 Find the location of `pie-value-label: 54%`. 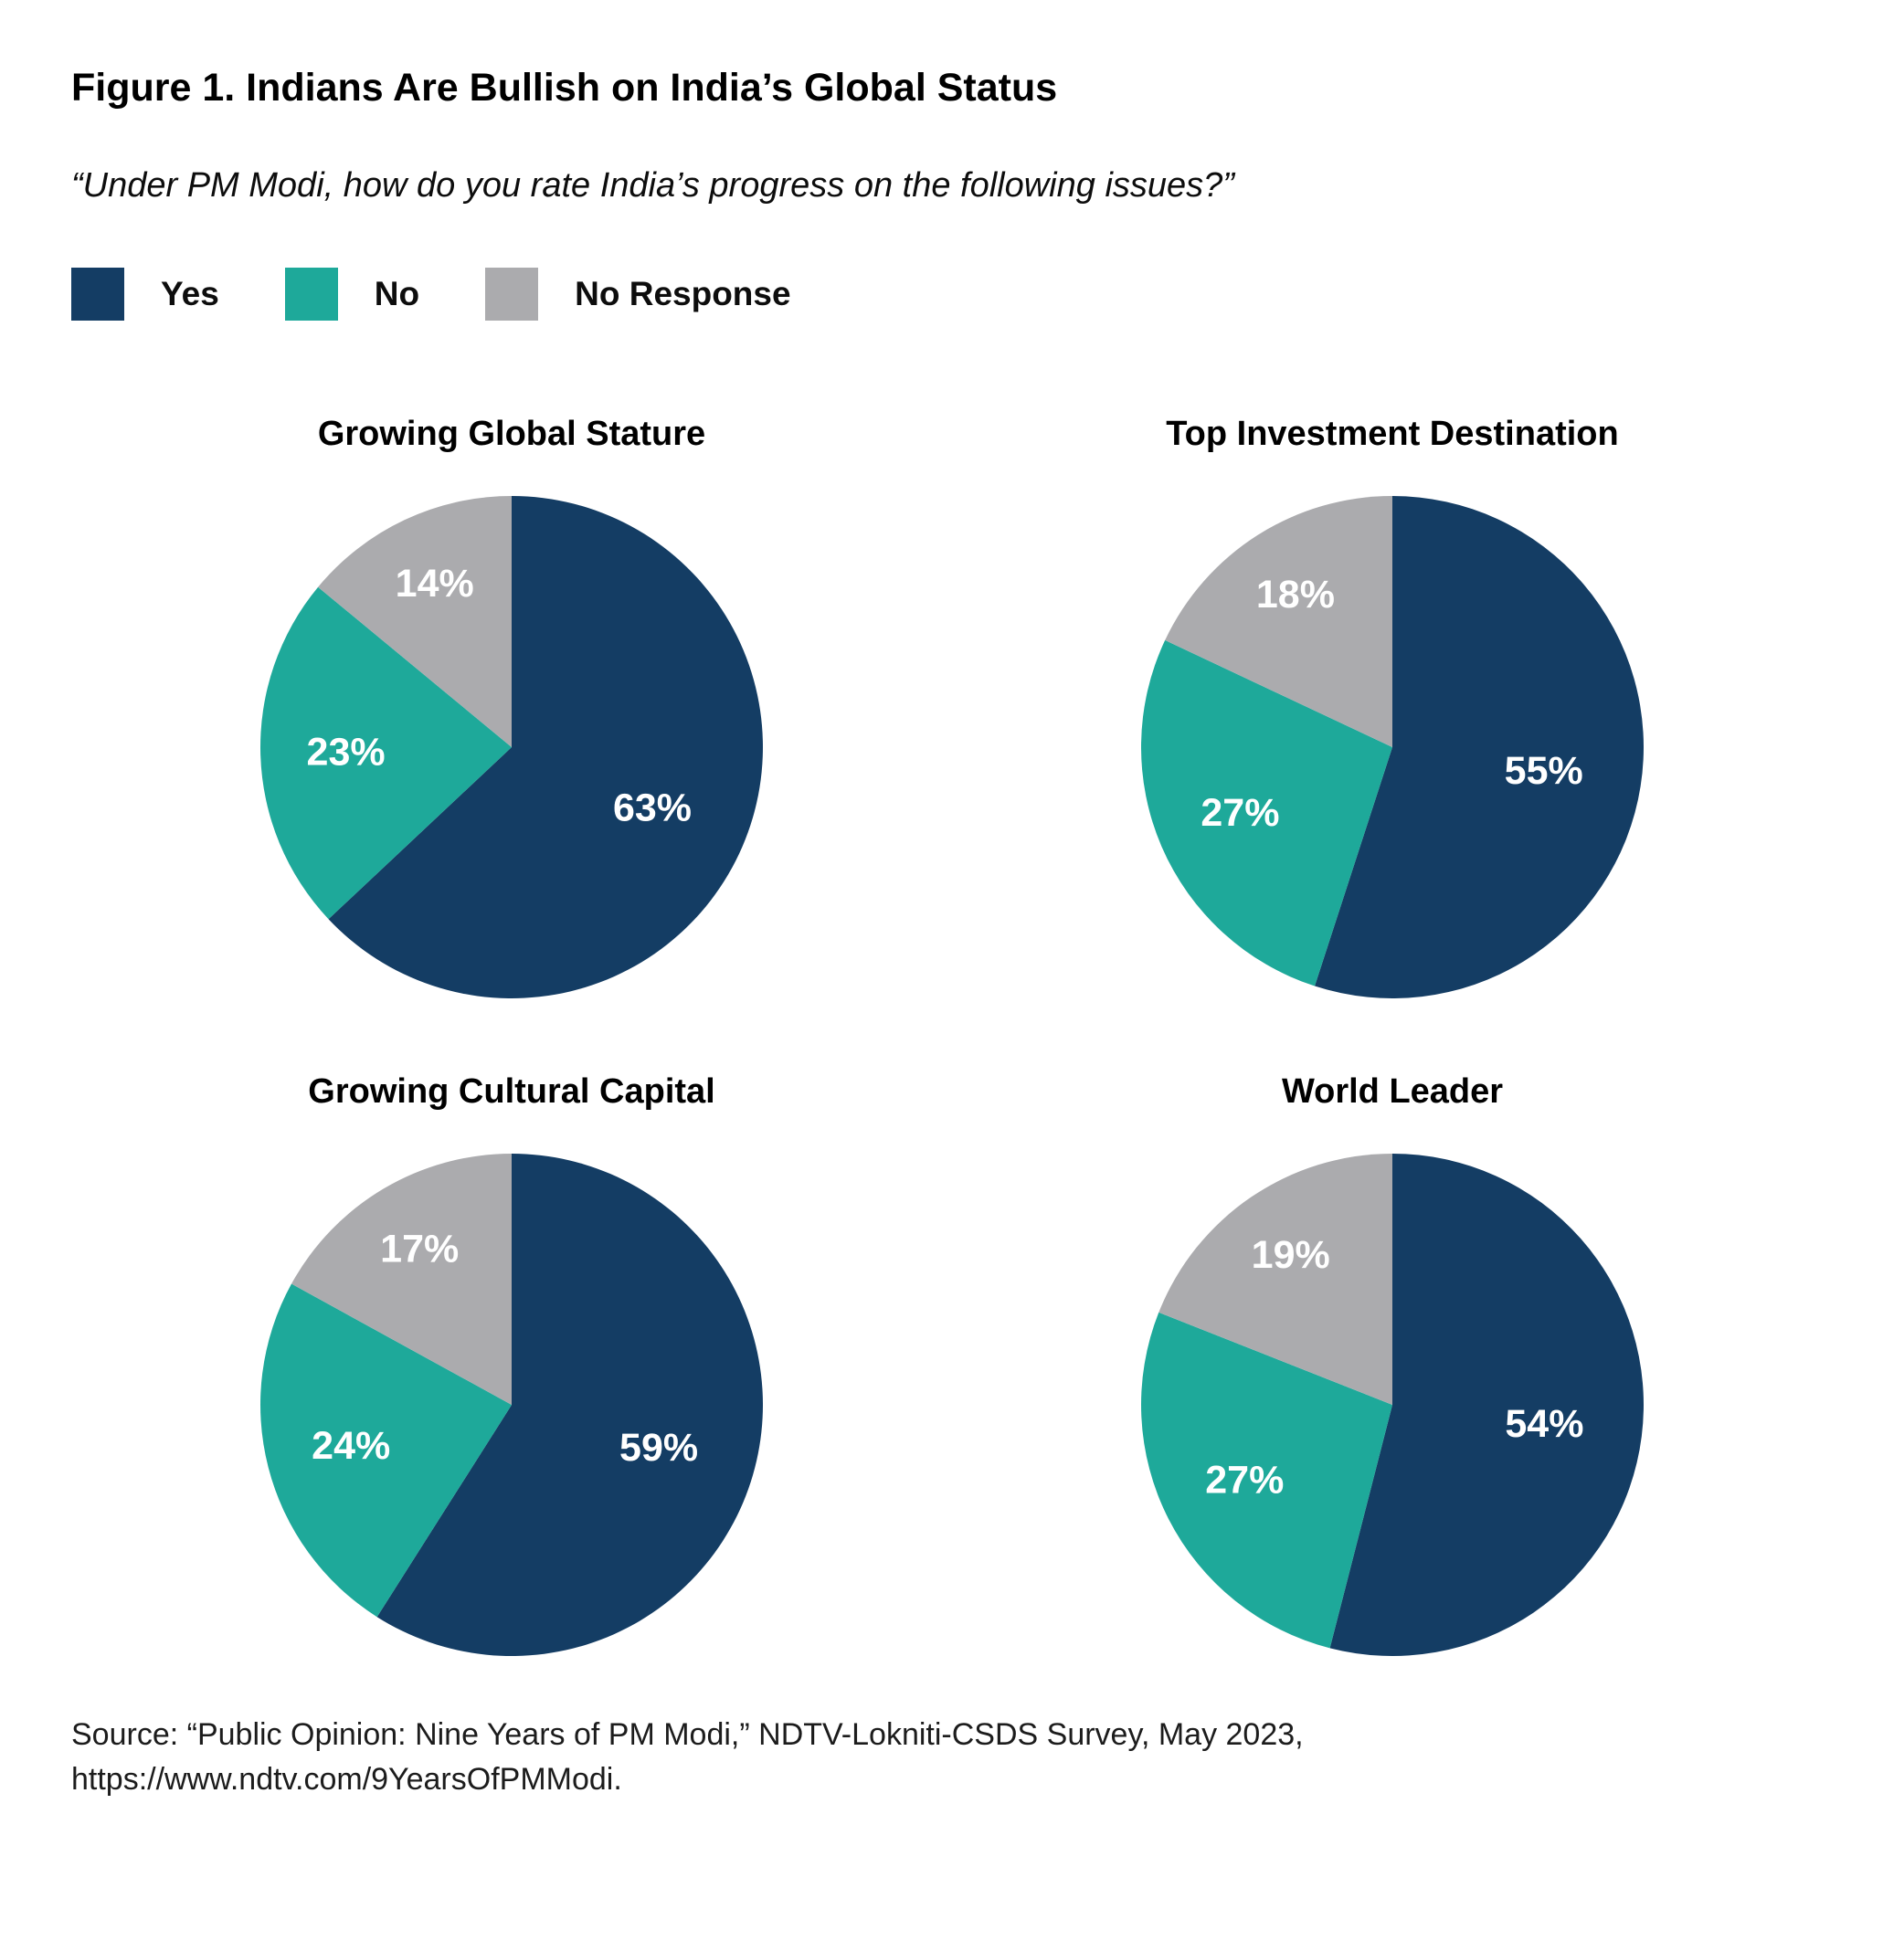

pie-value-label: 54% is located at coordinates (1544, 1424).